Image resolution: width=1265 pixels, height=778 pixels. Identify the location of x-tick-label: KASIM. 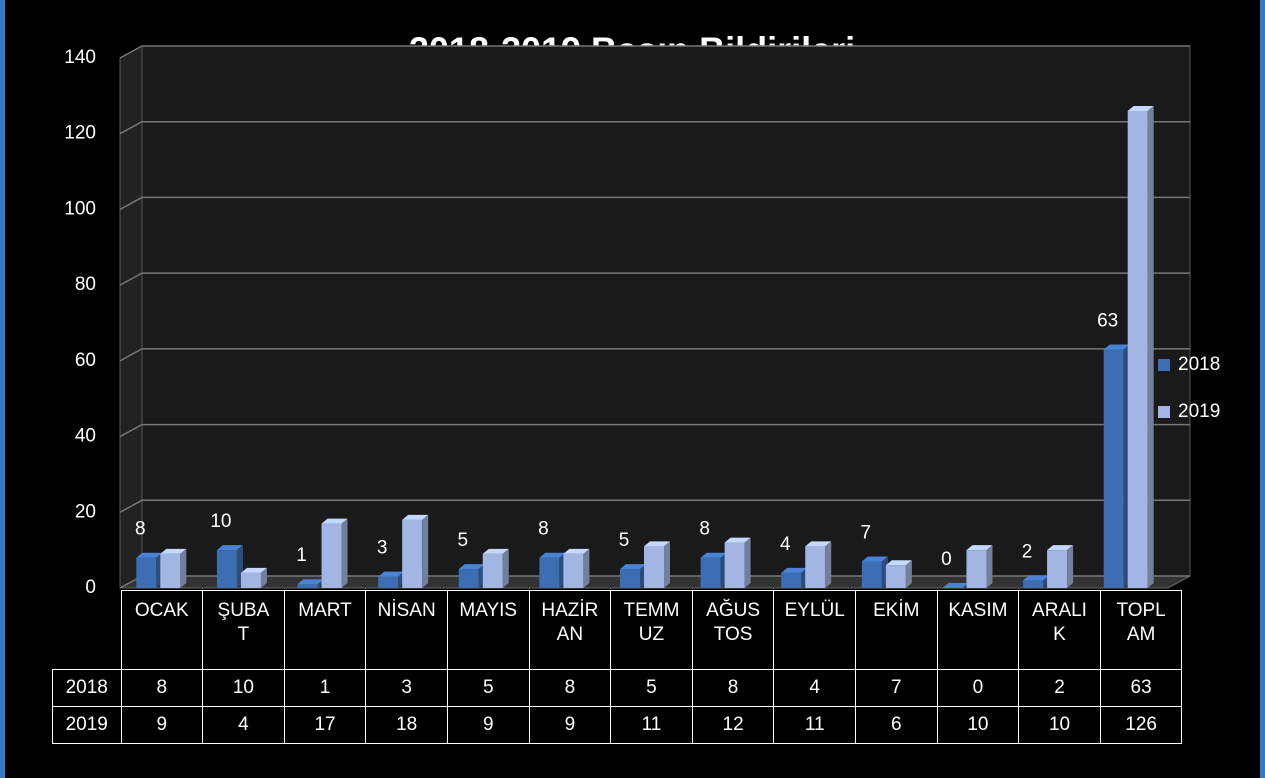
(978, 630).